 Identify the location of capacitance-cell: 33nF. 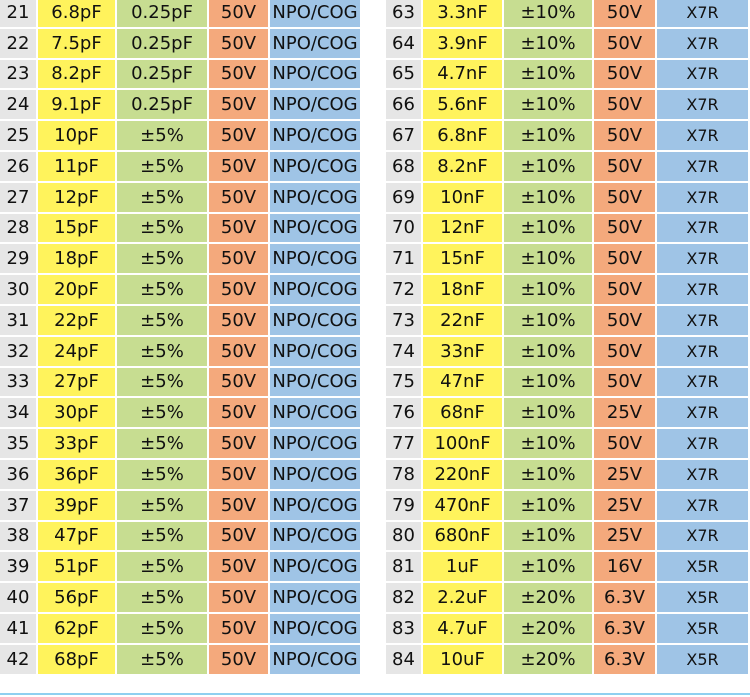
(463, 351).